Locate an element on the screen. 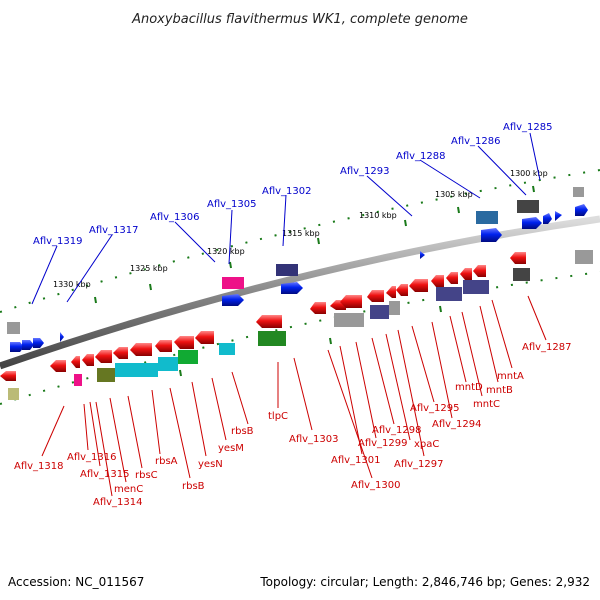 The height and width of the screenshot is (600, 600). kbp-label-1300: 1300 kbp is located at coordinates (529, 173).